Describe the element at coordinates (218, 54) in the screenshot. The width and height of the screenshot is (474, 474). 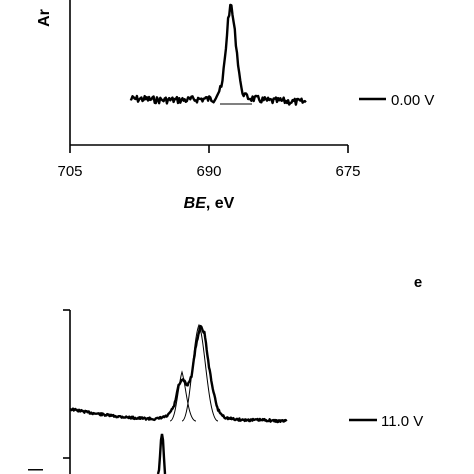
I see `series-0-00v-line` at that location.